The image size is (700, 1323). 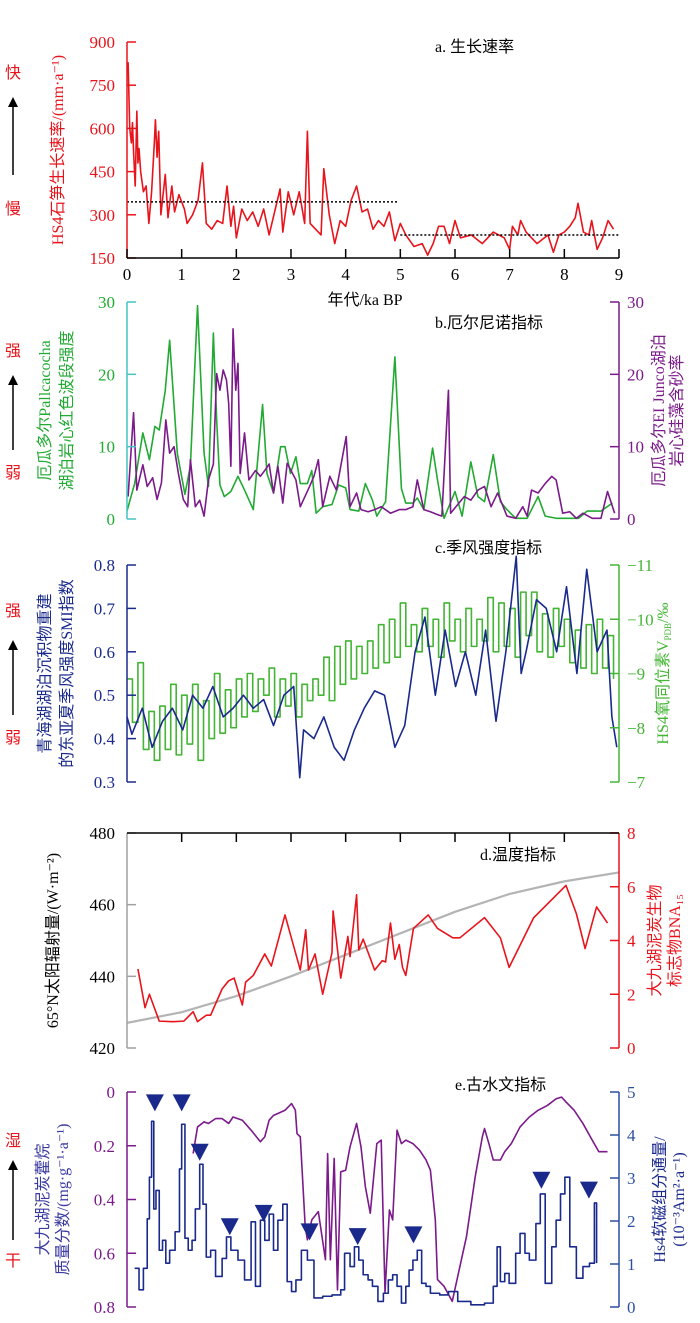 I want to click on left-tick-label: 600, so click(x=103, y=128).